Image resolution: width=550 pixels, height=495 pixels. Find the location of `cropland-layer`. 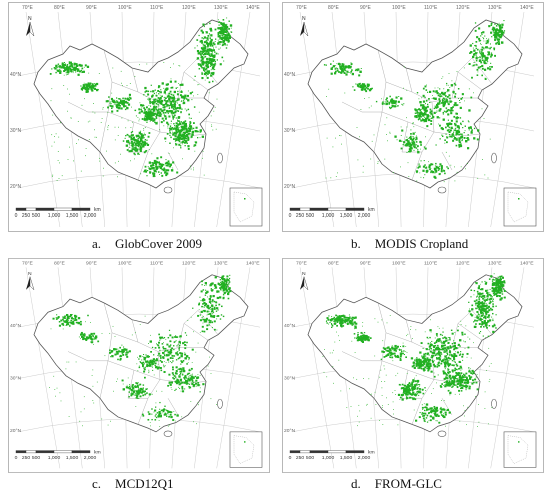

cropland-layer is located at coordinates (140, 351).